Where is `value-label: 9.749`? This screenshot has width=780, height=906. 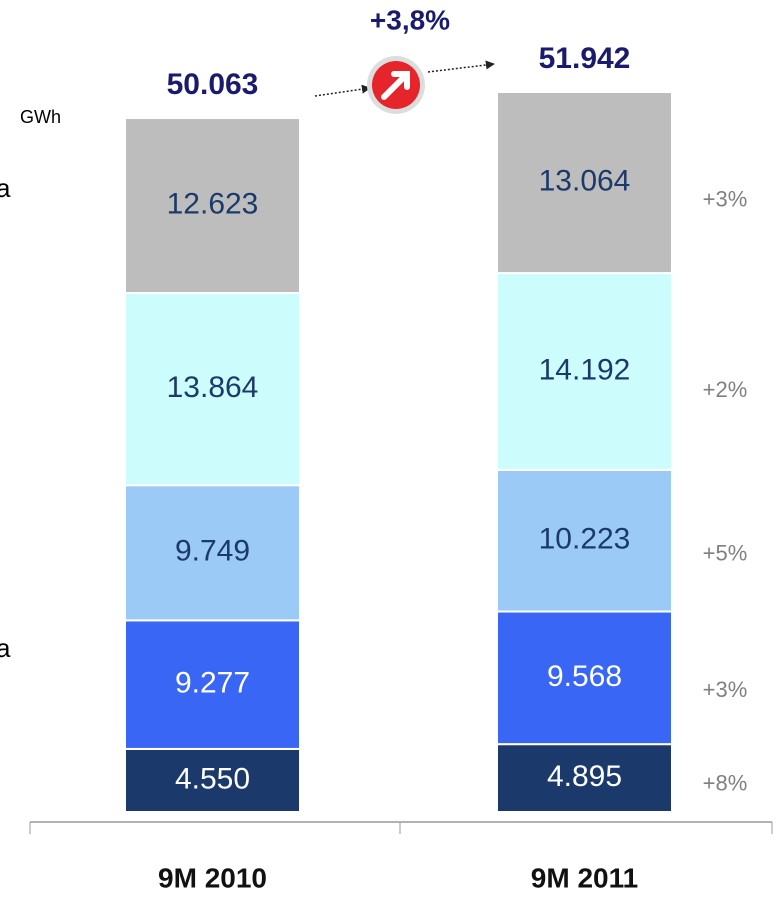 value-label: 9.749 is located at coordinates (212, 551).